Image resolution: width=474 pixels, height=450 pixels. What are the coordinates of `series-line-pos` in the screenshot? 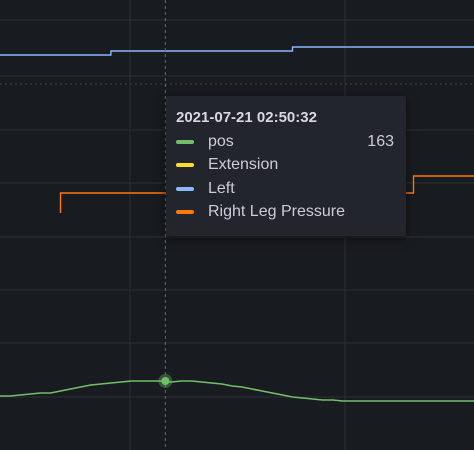 It's located at (237, 391).